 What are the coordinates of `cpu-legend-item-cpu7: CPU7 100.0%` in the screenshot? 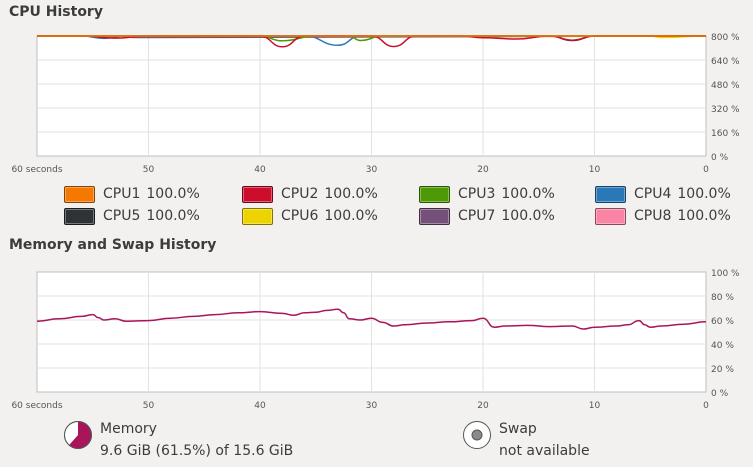 It's located at (487, 216).